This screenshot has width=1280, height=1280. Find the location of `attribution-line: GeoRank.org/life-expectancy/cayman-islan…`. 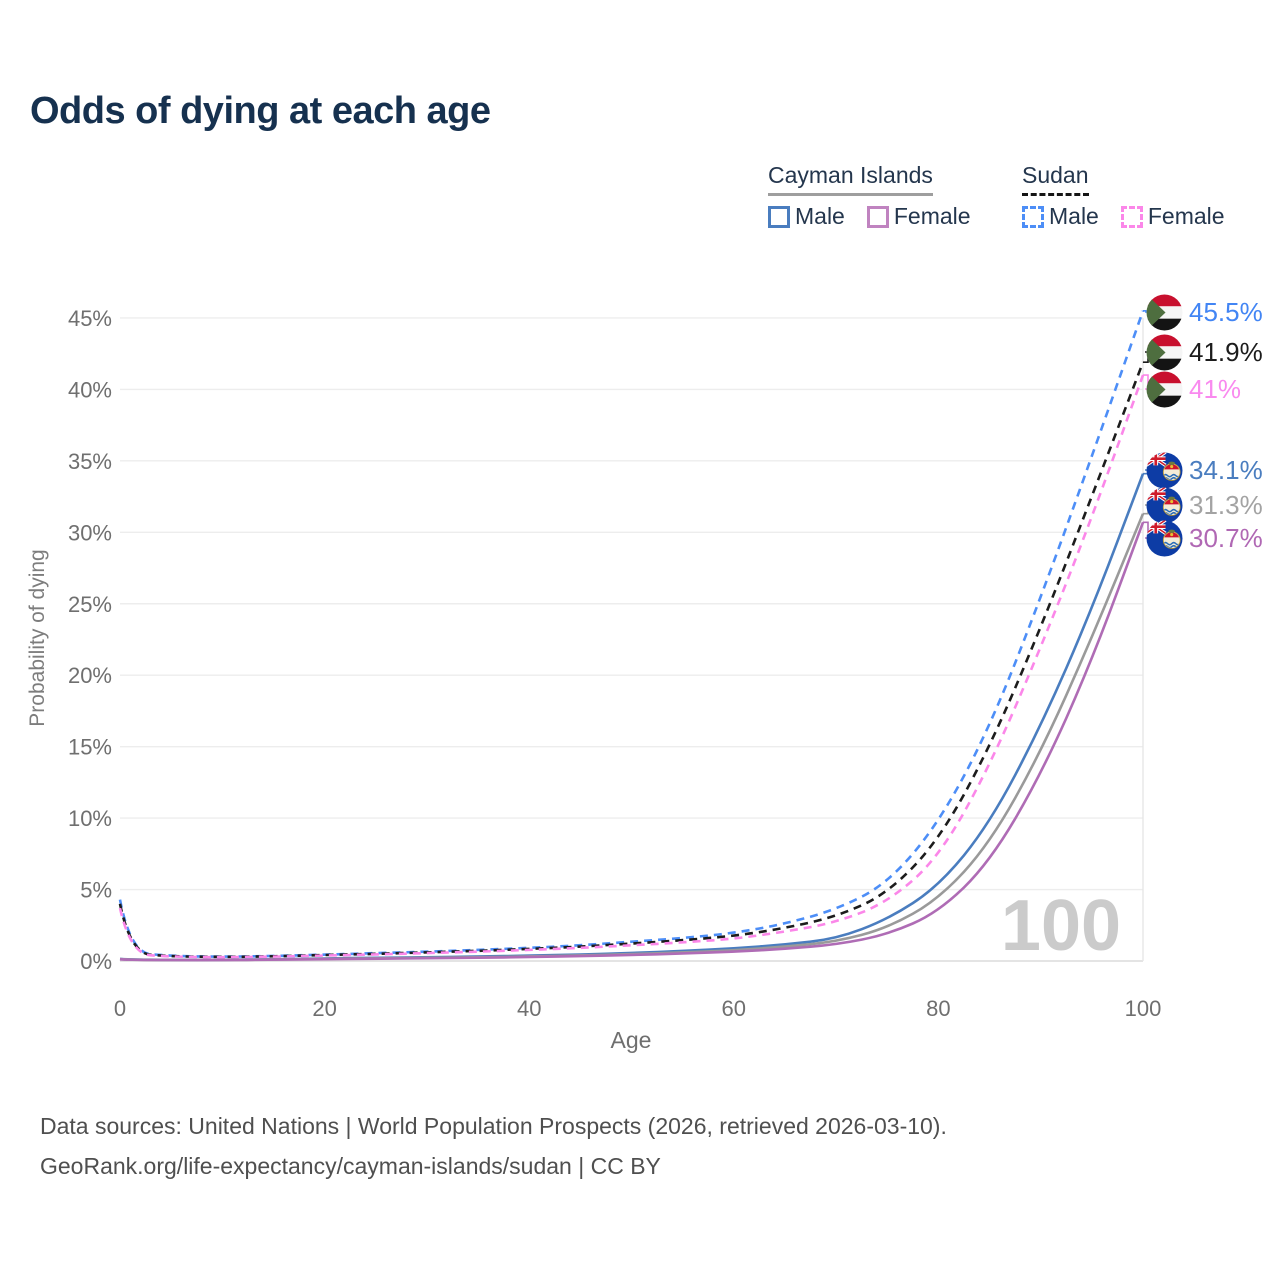

attribution-line: GeoRank.org/life-expectancy/cayman-islan… is located at coordinates (350, 1166).